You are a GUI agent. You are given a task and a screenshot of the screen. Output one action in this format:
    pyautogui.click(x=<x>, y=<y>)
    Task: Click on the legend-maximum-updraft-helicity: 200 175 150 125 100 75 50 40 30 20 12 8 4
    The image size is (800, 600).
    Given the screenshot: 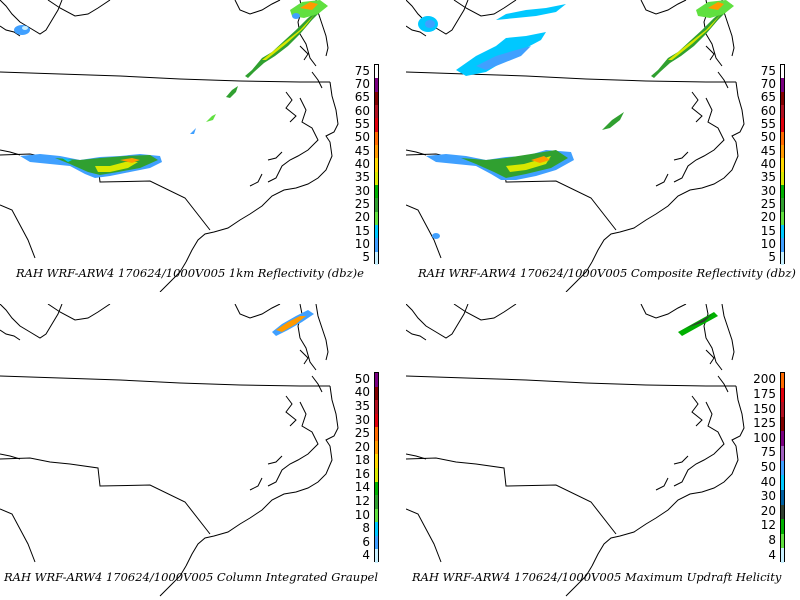 What is the action you would take?
    pyautogui.click(x=773, y=467)
    